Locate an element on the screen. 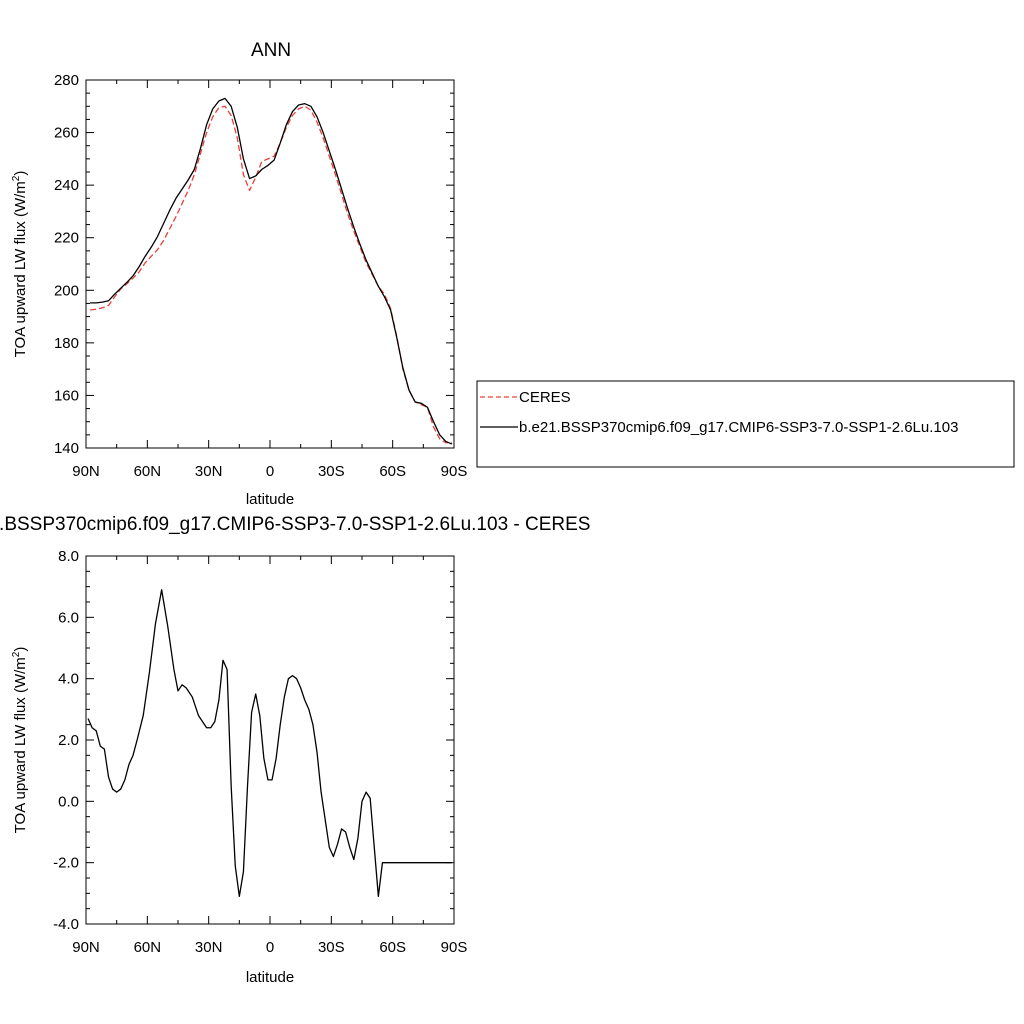 This screenshot has height=1024, width=1024. top-y-axis-title: TOA upward LW flux (W/m2) is located at coordinates (20, 264).